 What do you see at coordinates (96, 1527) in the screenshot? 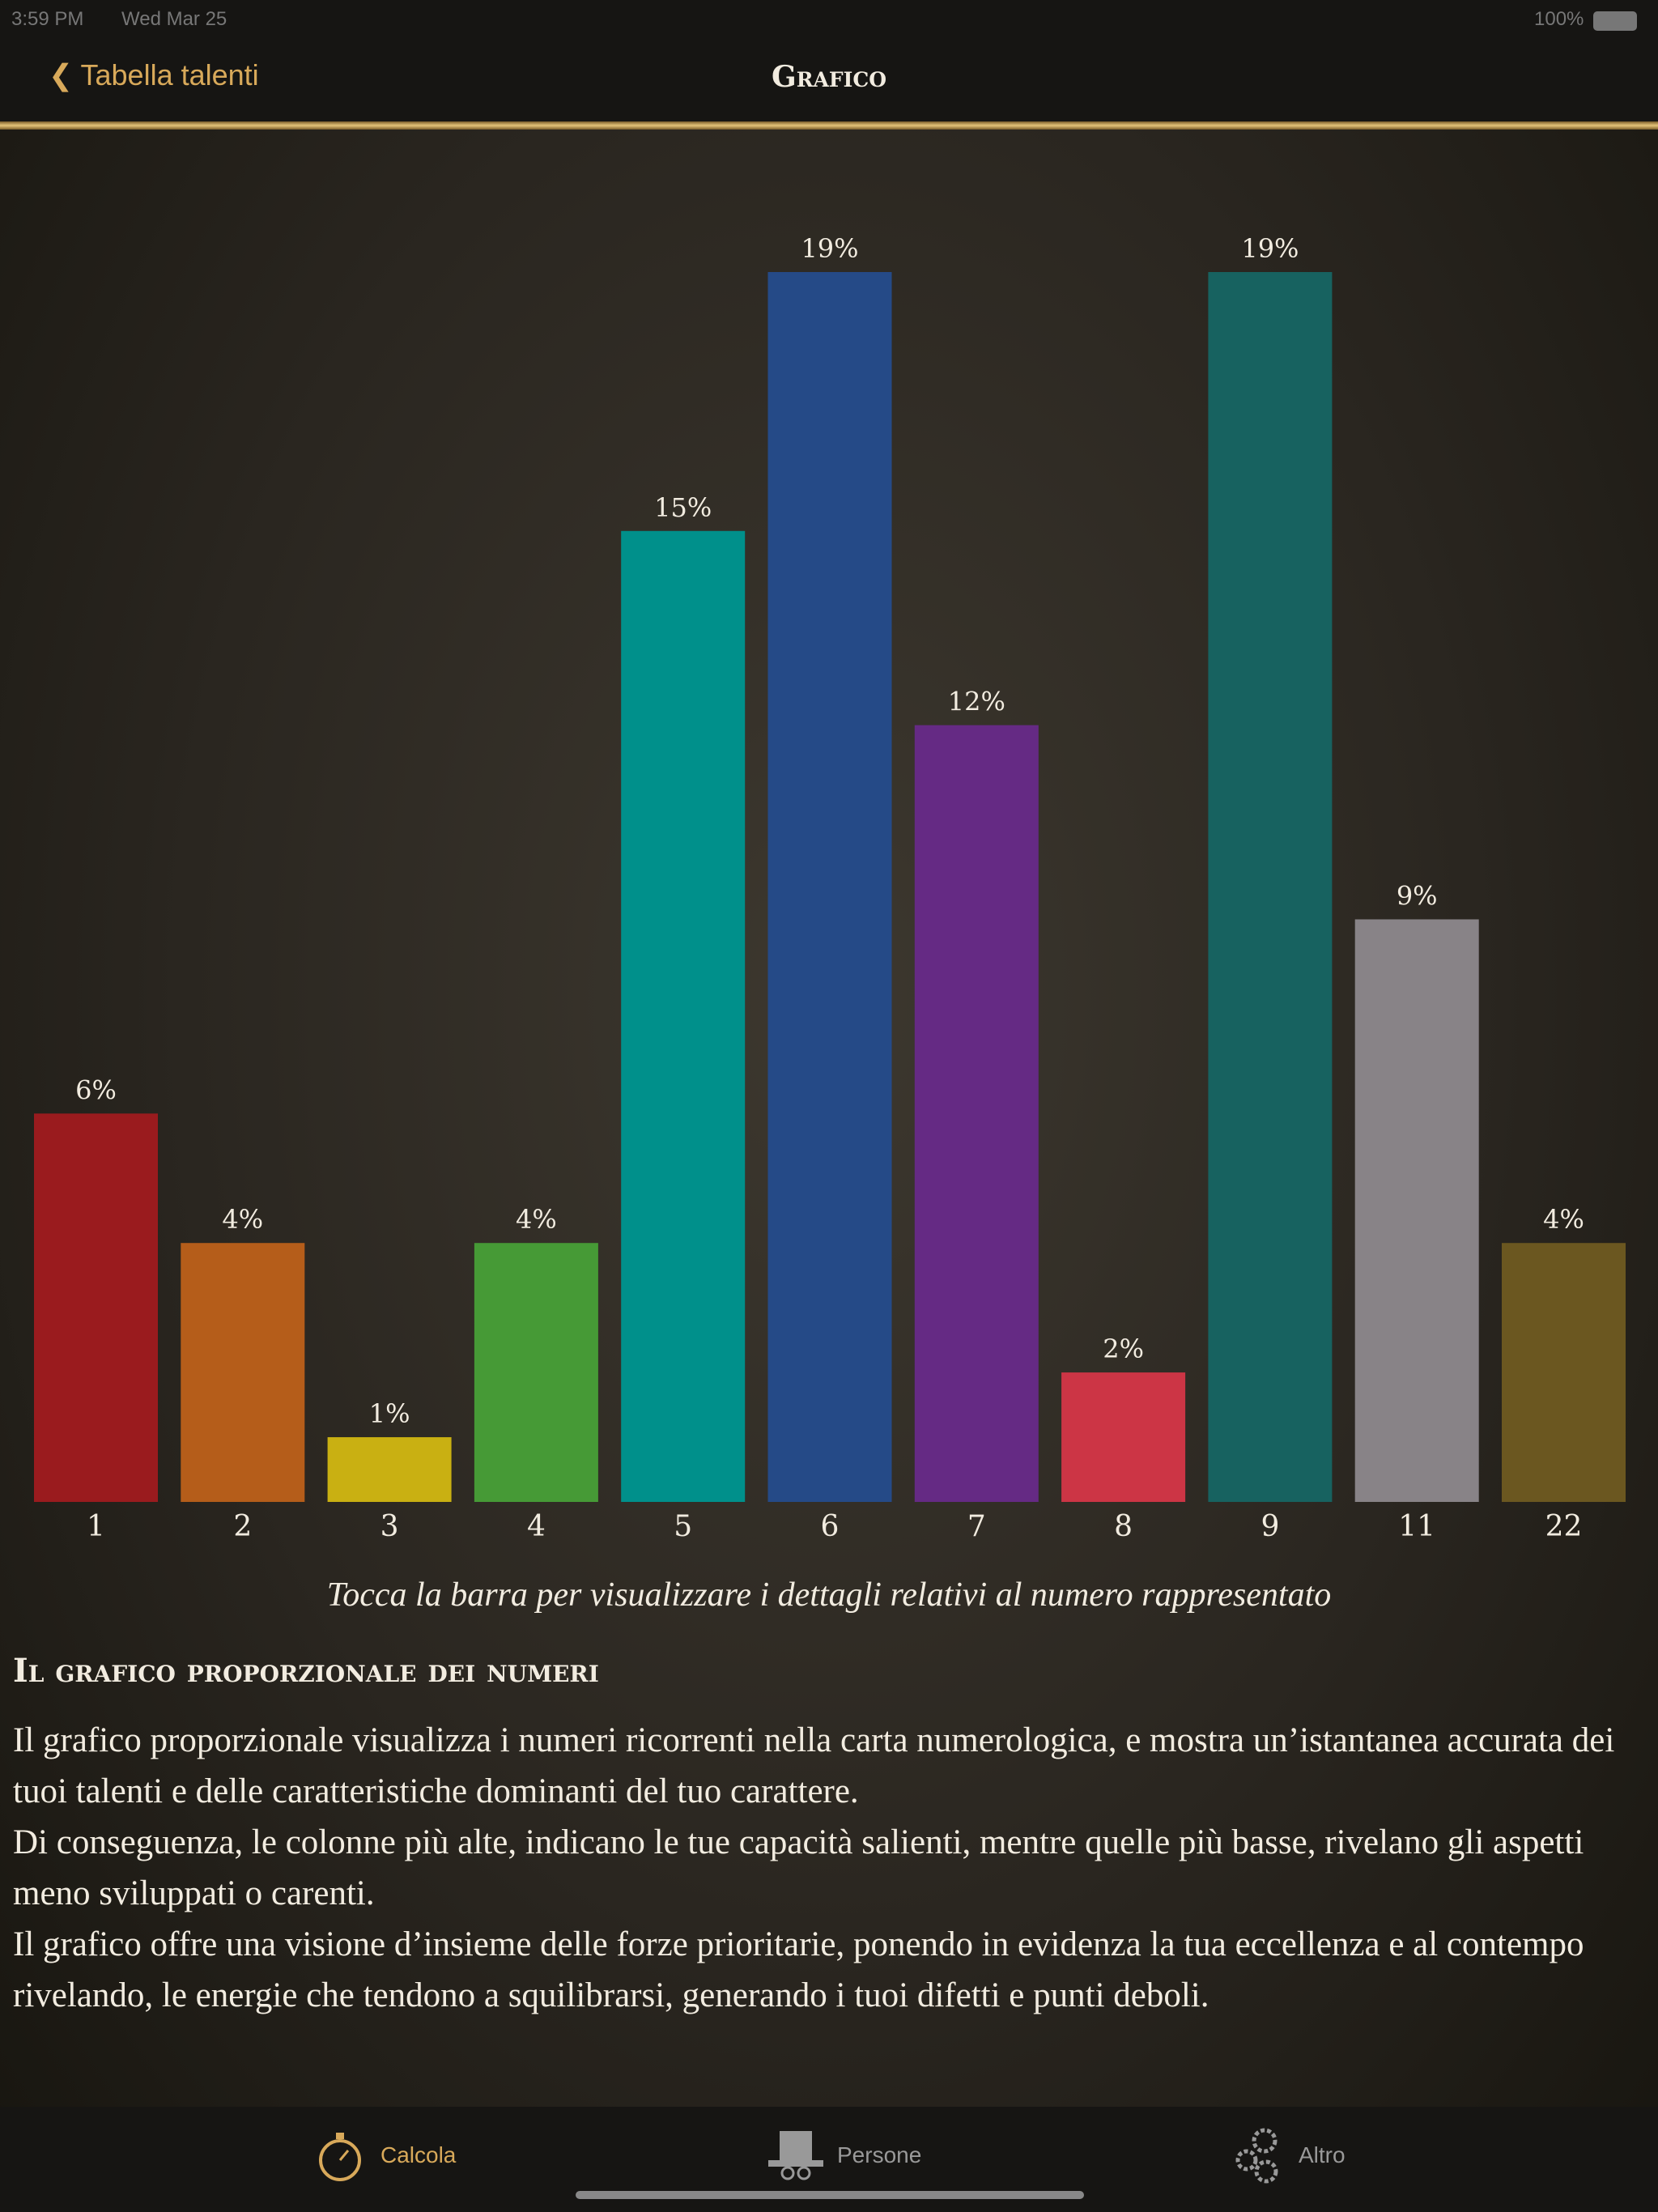
I see `x-tick-label: 1` at bounding box center [96, 1527].